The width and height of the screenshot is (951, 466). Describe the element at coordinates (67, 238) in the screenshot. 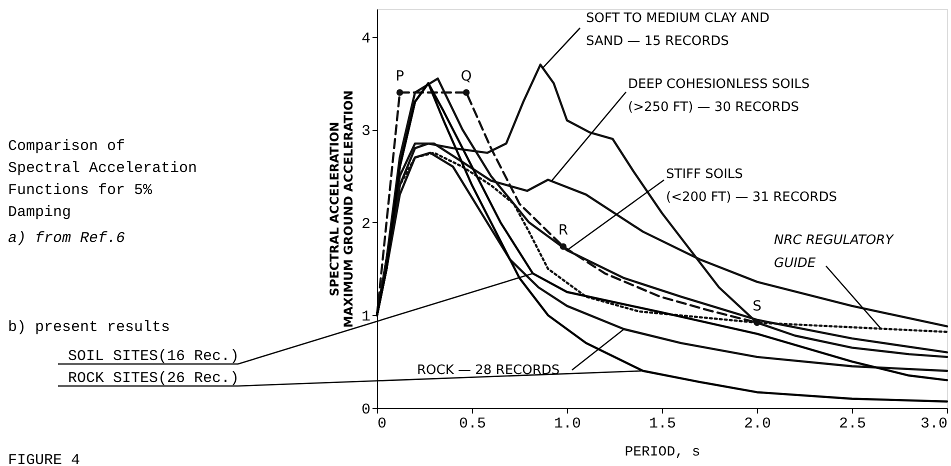

I see `text: a) from Ref.6` at that location.